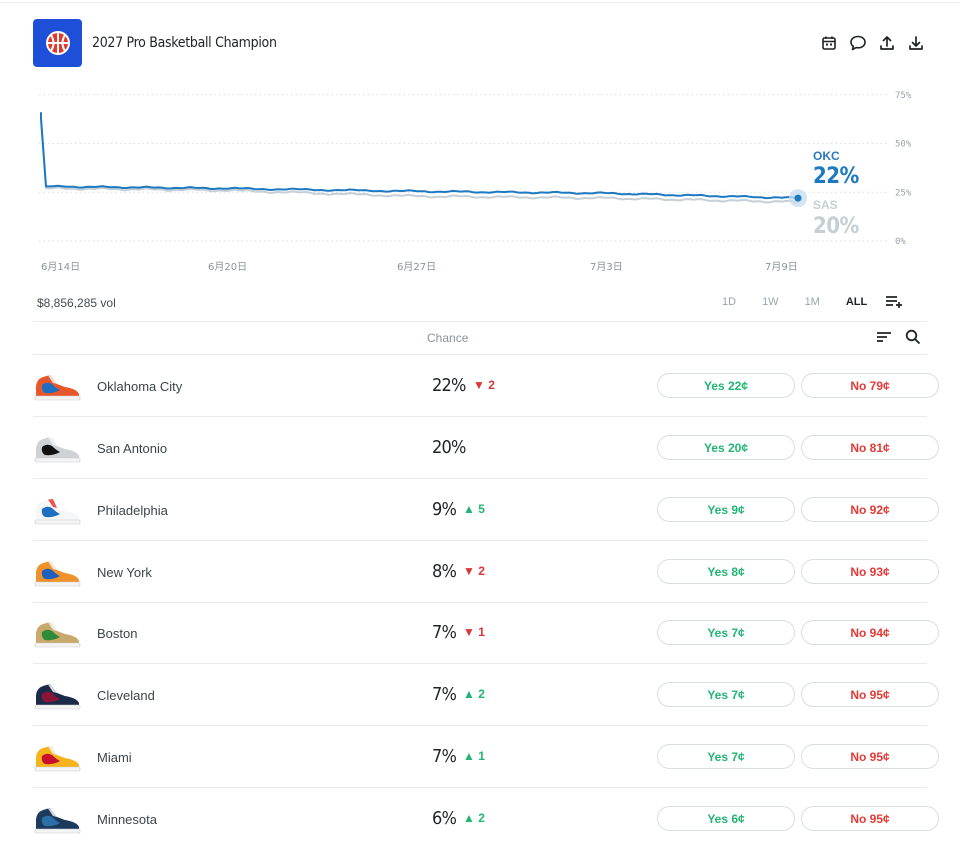 This screenshot has height=848, width=960. Describe the element at coordinates (184, 43) in the screenshot. I see `page-title: 2027 Pro Basketball Champion` at that location.